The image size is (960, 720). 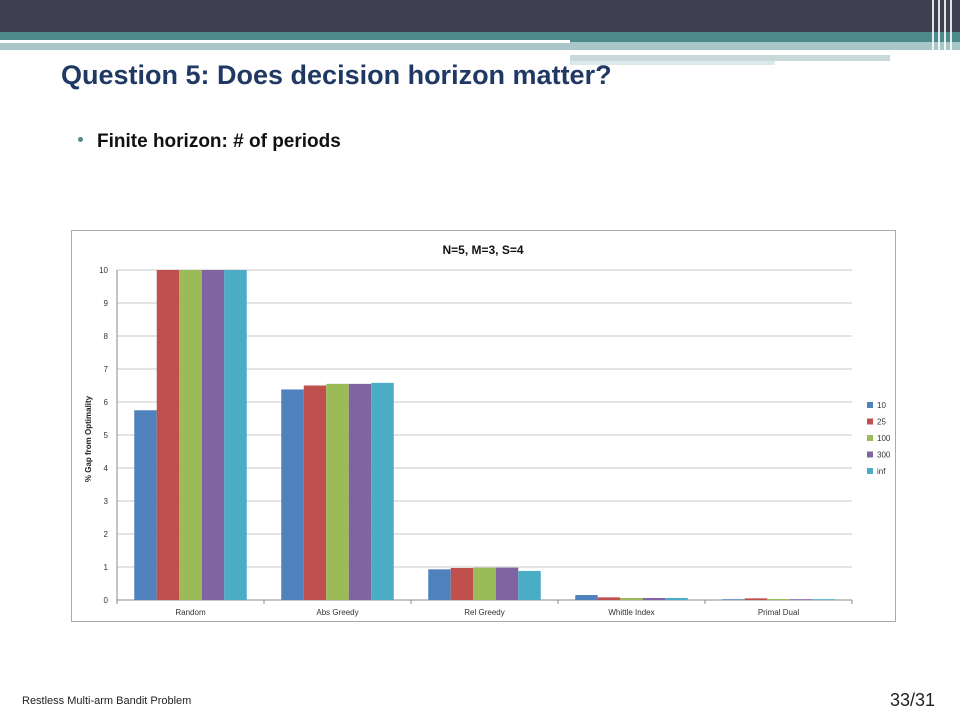 I want to click on bullet-text: Finite horizon: # of periods, so click(x=219, y=141).